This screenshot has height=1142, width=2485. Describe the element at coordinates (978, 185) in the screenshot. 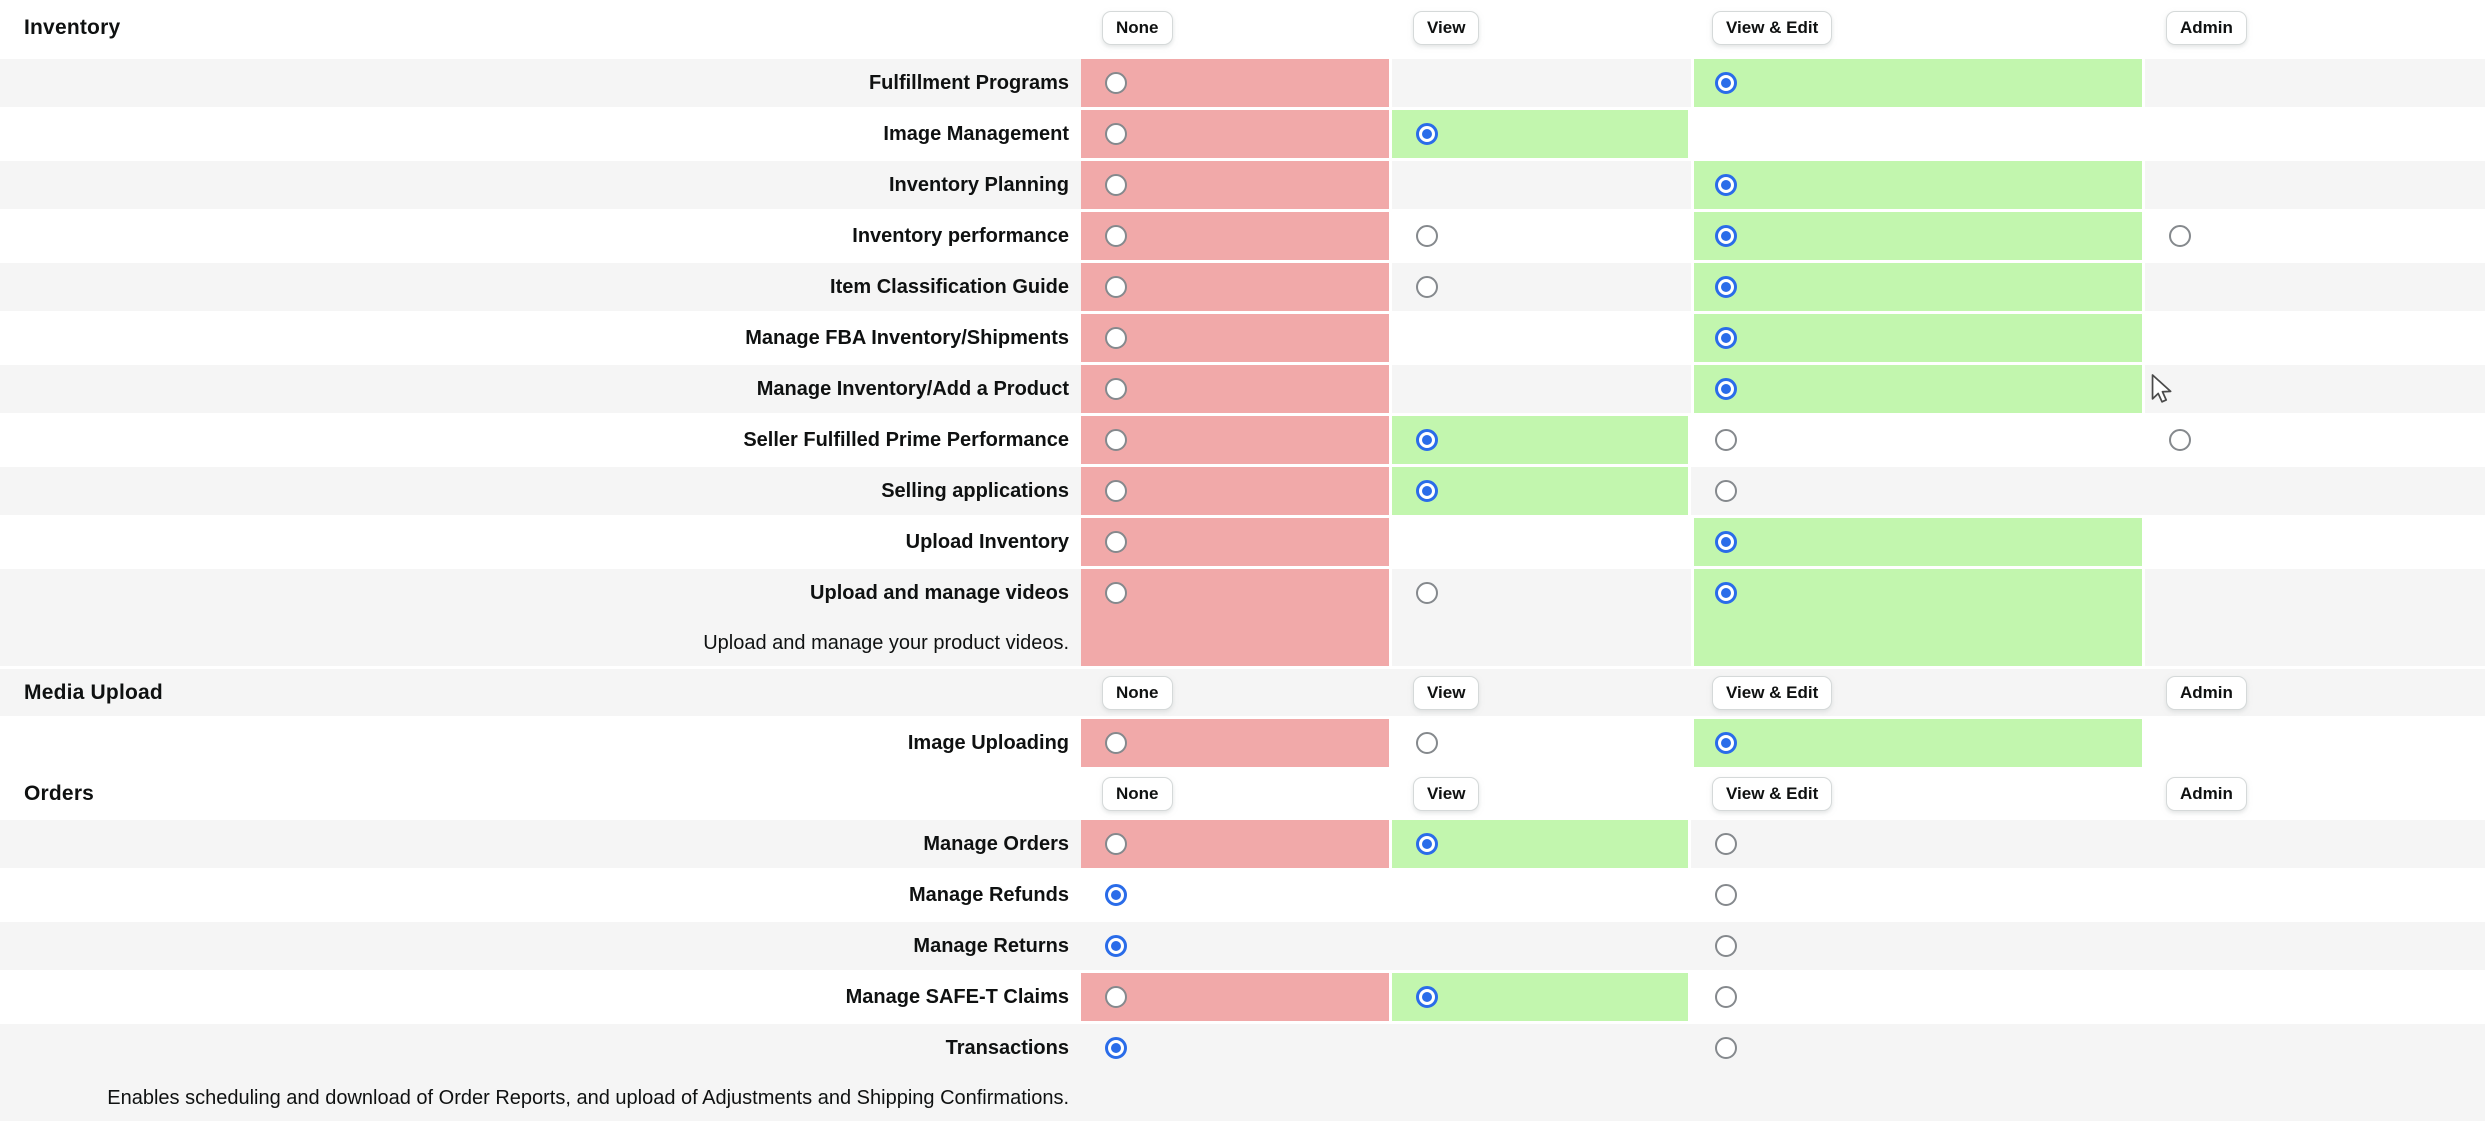

I see `permission-label: Inventory Planning` at that location.